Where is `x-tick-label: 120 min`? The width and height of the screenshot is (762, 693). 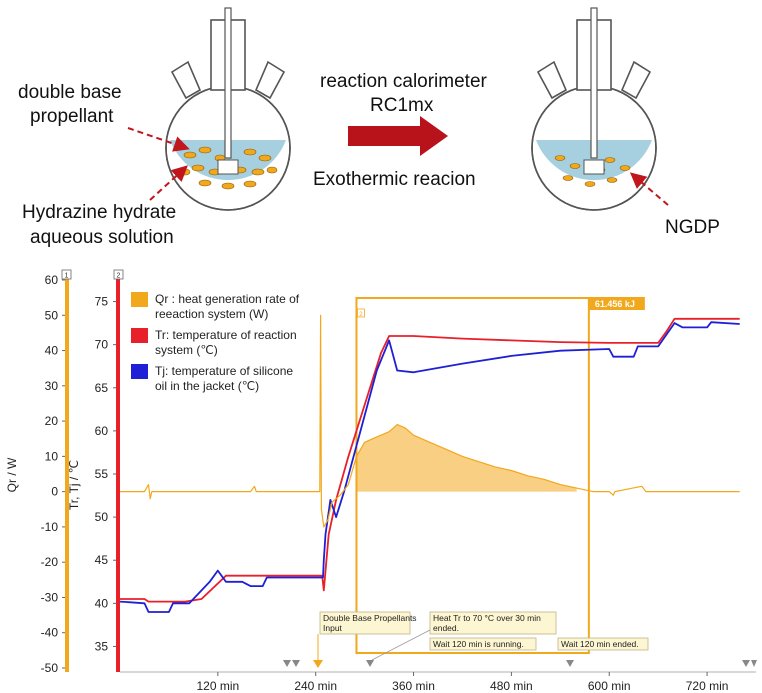 x-tick-label: 120 min is located at coordinates (217, 686).